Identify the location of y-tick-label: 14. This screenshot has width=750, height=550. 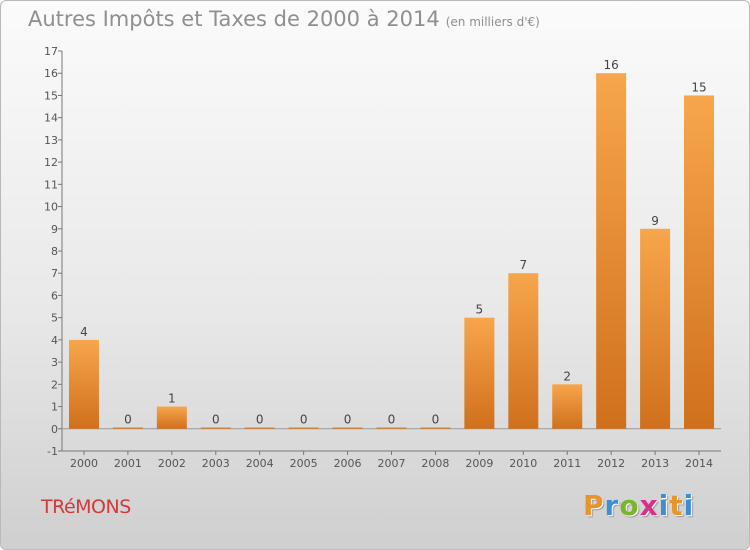
(51, 118).